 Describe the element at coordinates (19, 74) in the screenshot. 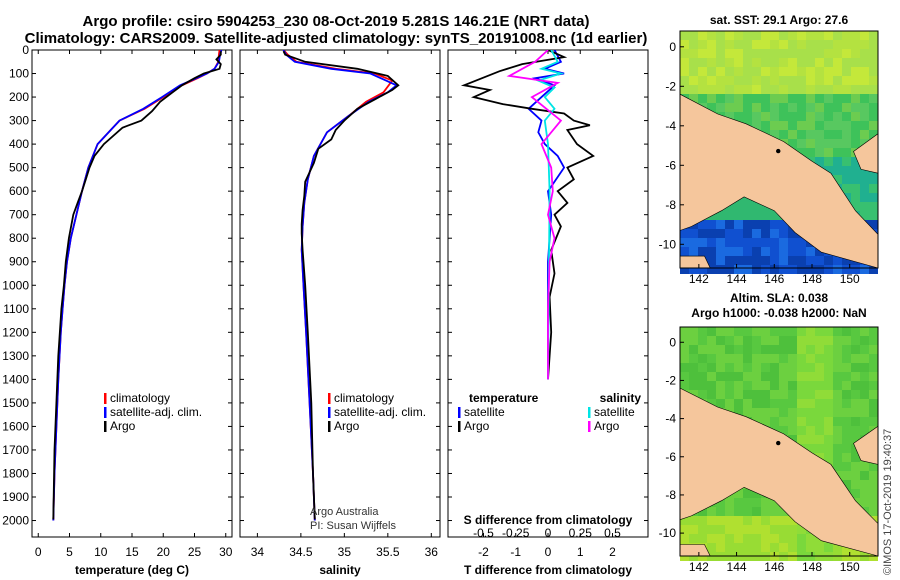

I see `y-tick-label: 100` at that location.